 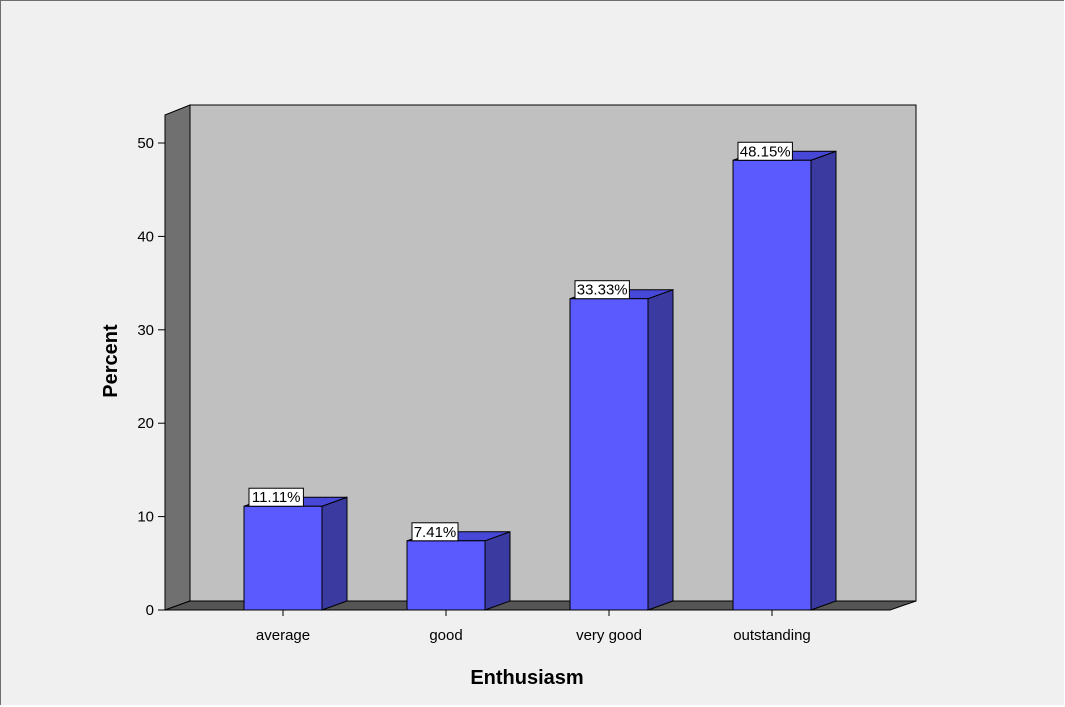 I want to click on plot-side-wall, so click(x=177, y=357).